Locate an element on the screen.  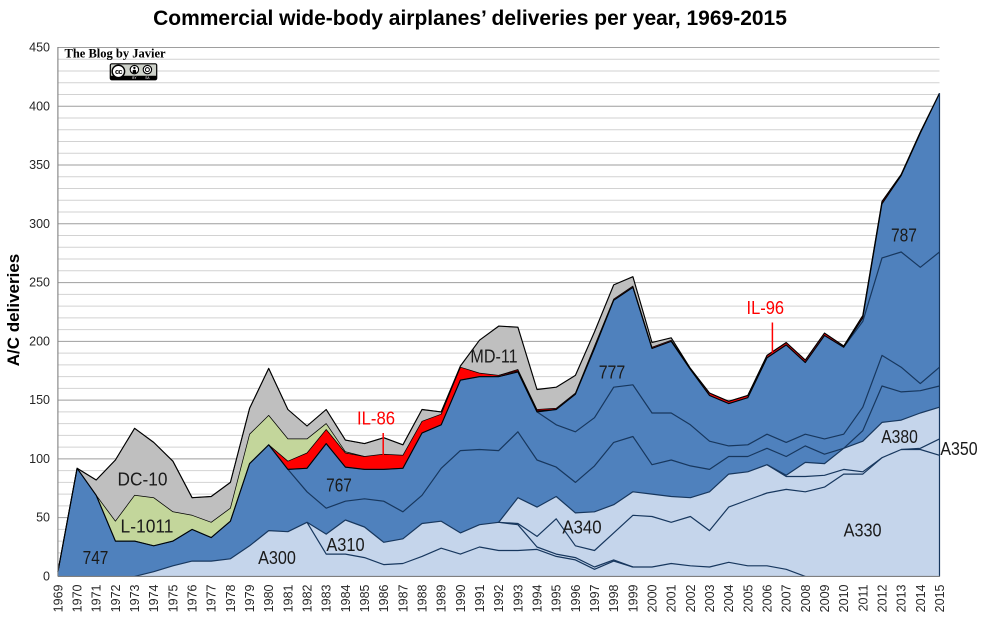
svg-text: 1988 is located at coordinates (423, 598).